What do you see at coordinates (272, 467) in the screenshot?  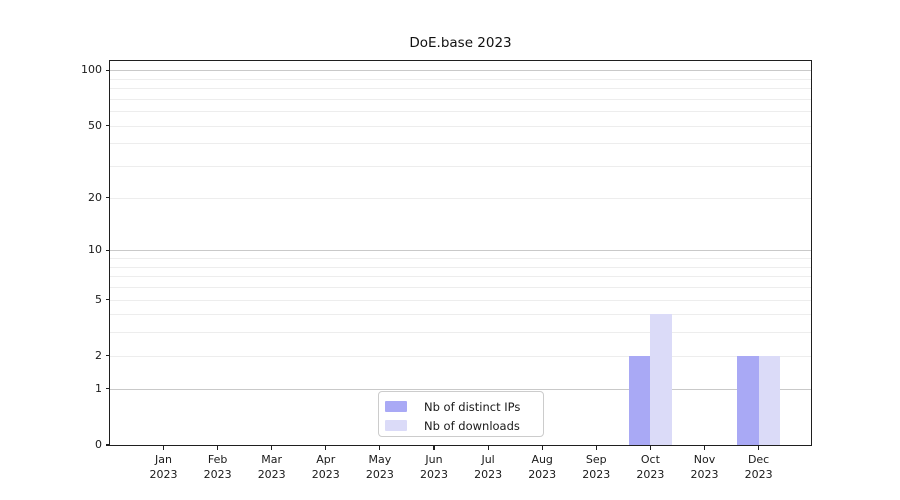 I see `x-tick-label: Mar 2023` at bounding box center [272, 467].